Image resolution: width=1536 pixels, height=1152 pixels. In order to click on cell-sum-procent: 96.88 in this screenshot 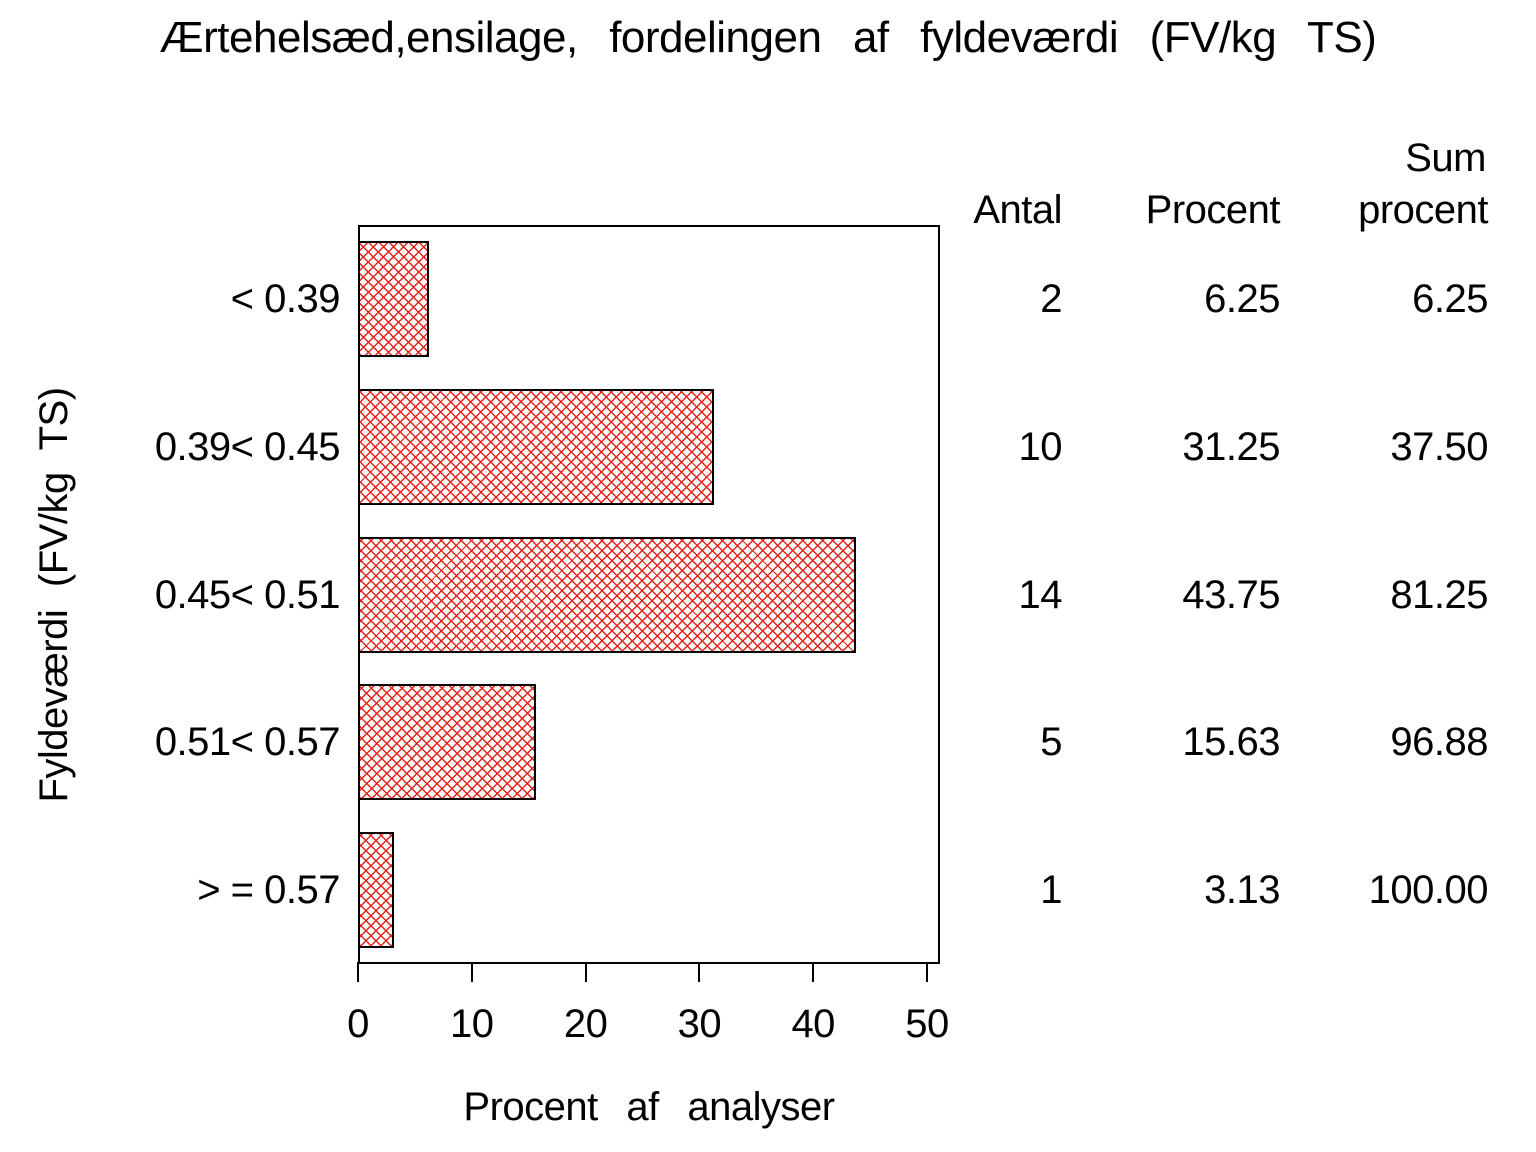, I will do `click(1439, 742)`.